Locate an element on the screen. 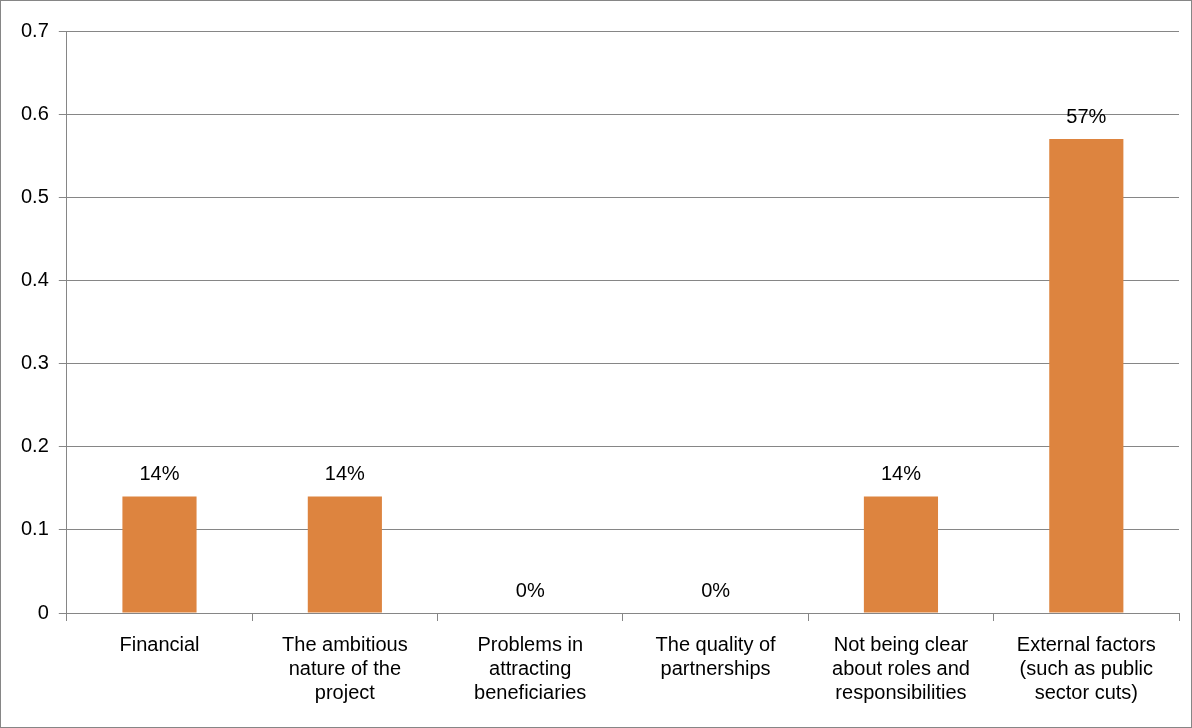  x-tick-label: Financial is located at coordinates (159, 643).